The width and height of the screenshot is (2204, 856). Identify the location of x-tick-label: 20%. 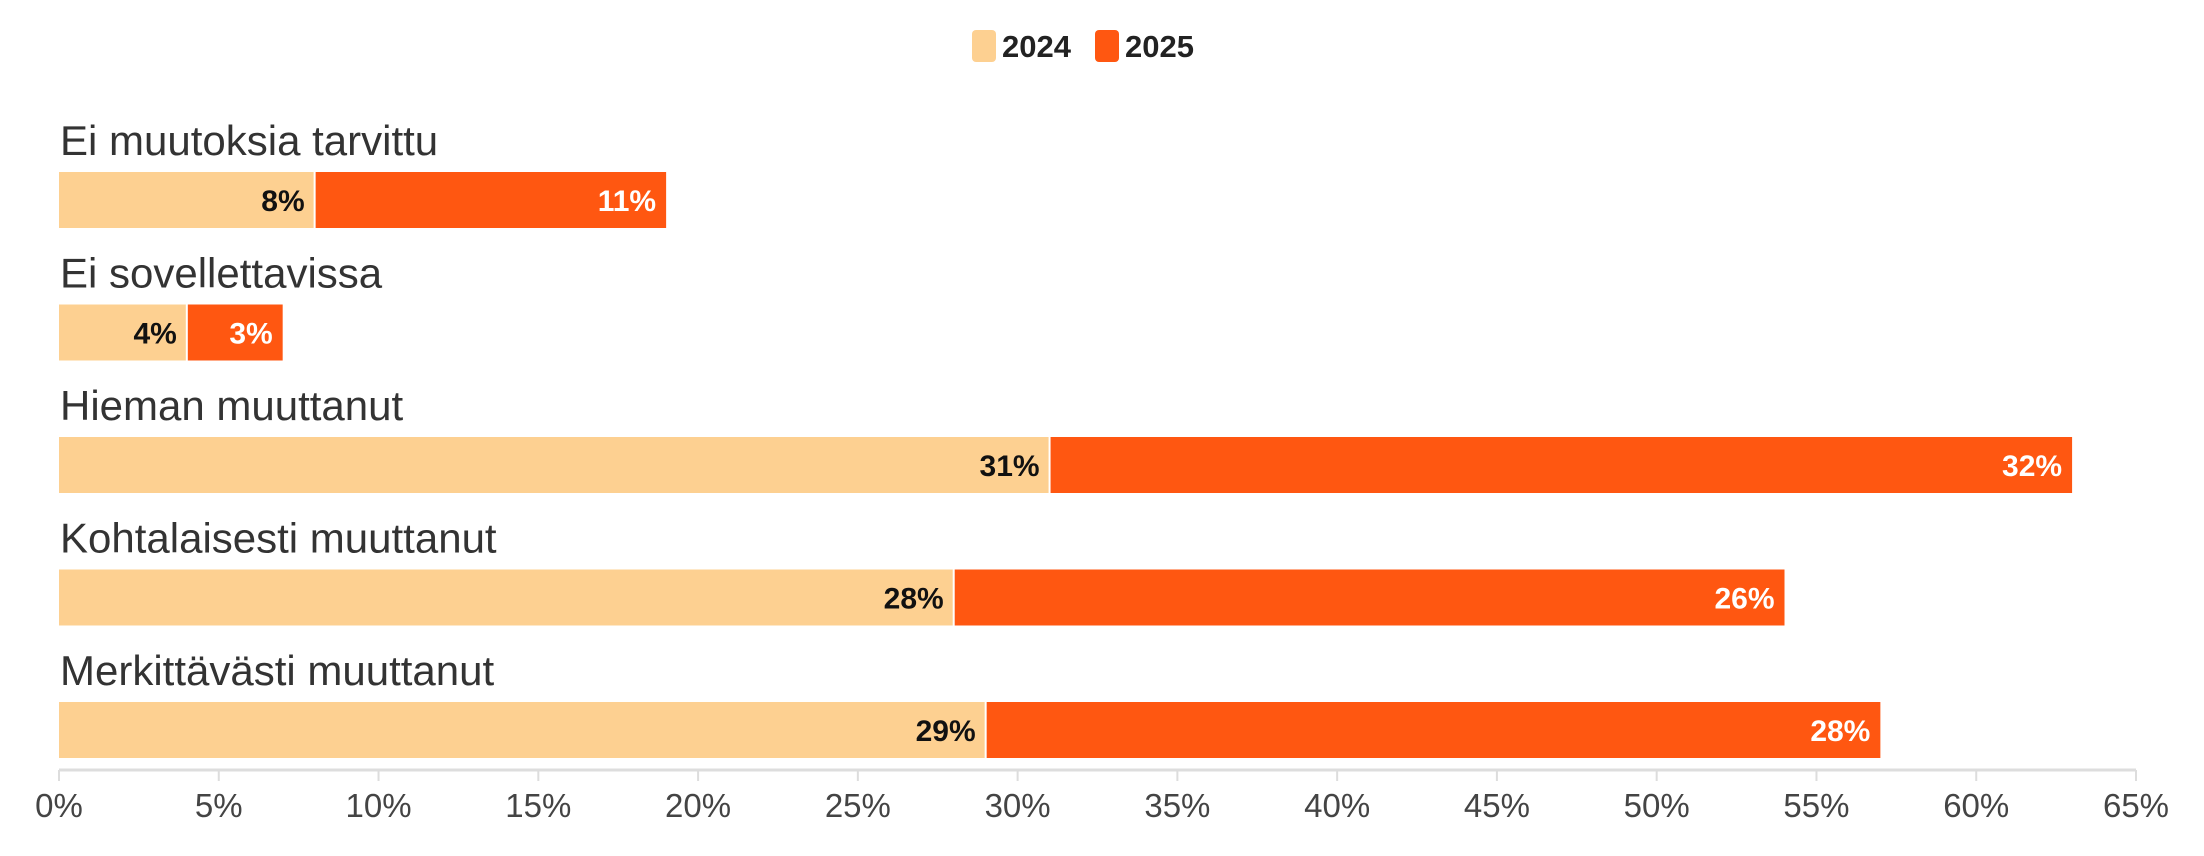
(698, 805).